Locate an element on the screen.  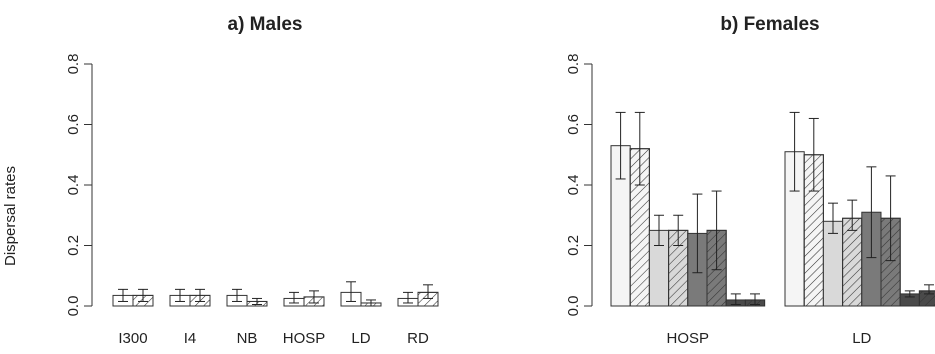
category-label: RD is located at coordinates (418, 338).